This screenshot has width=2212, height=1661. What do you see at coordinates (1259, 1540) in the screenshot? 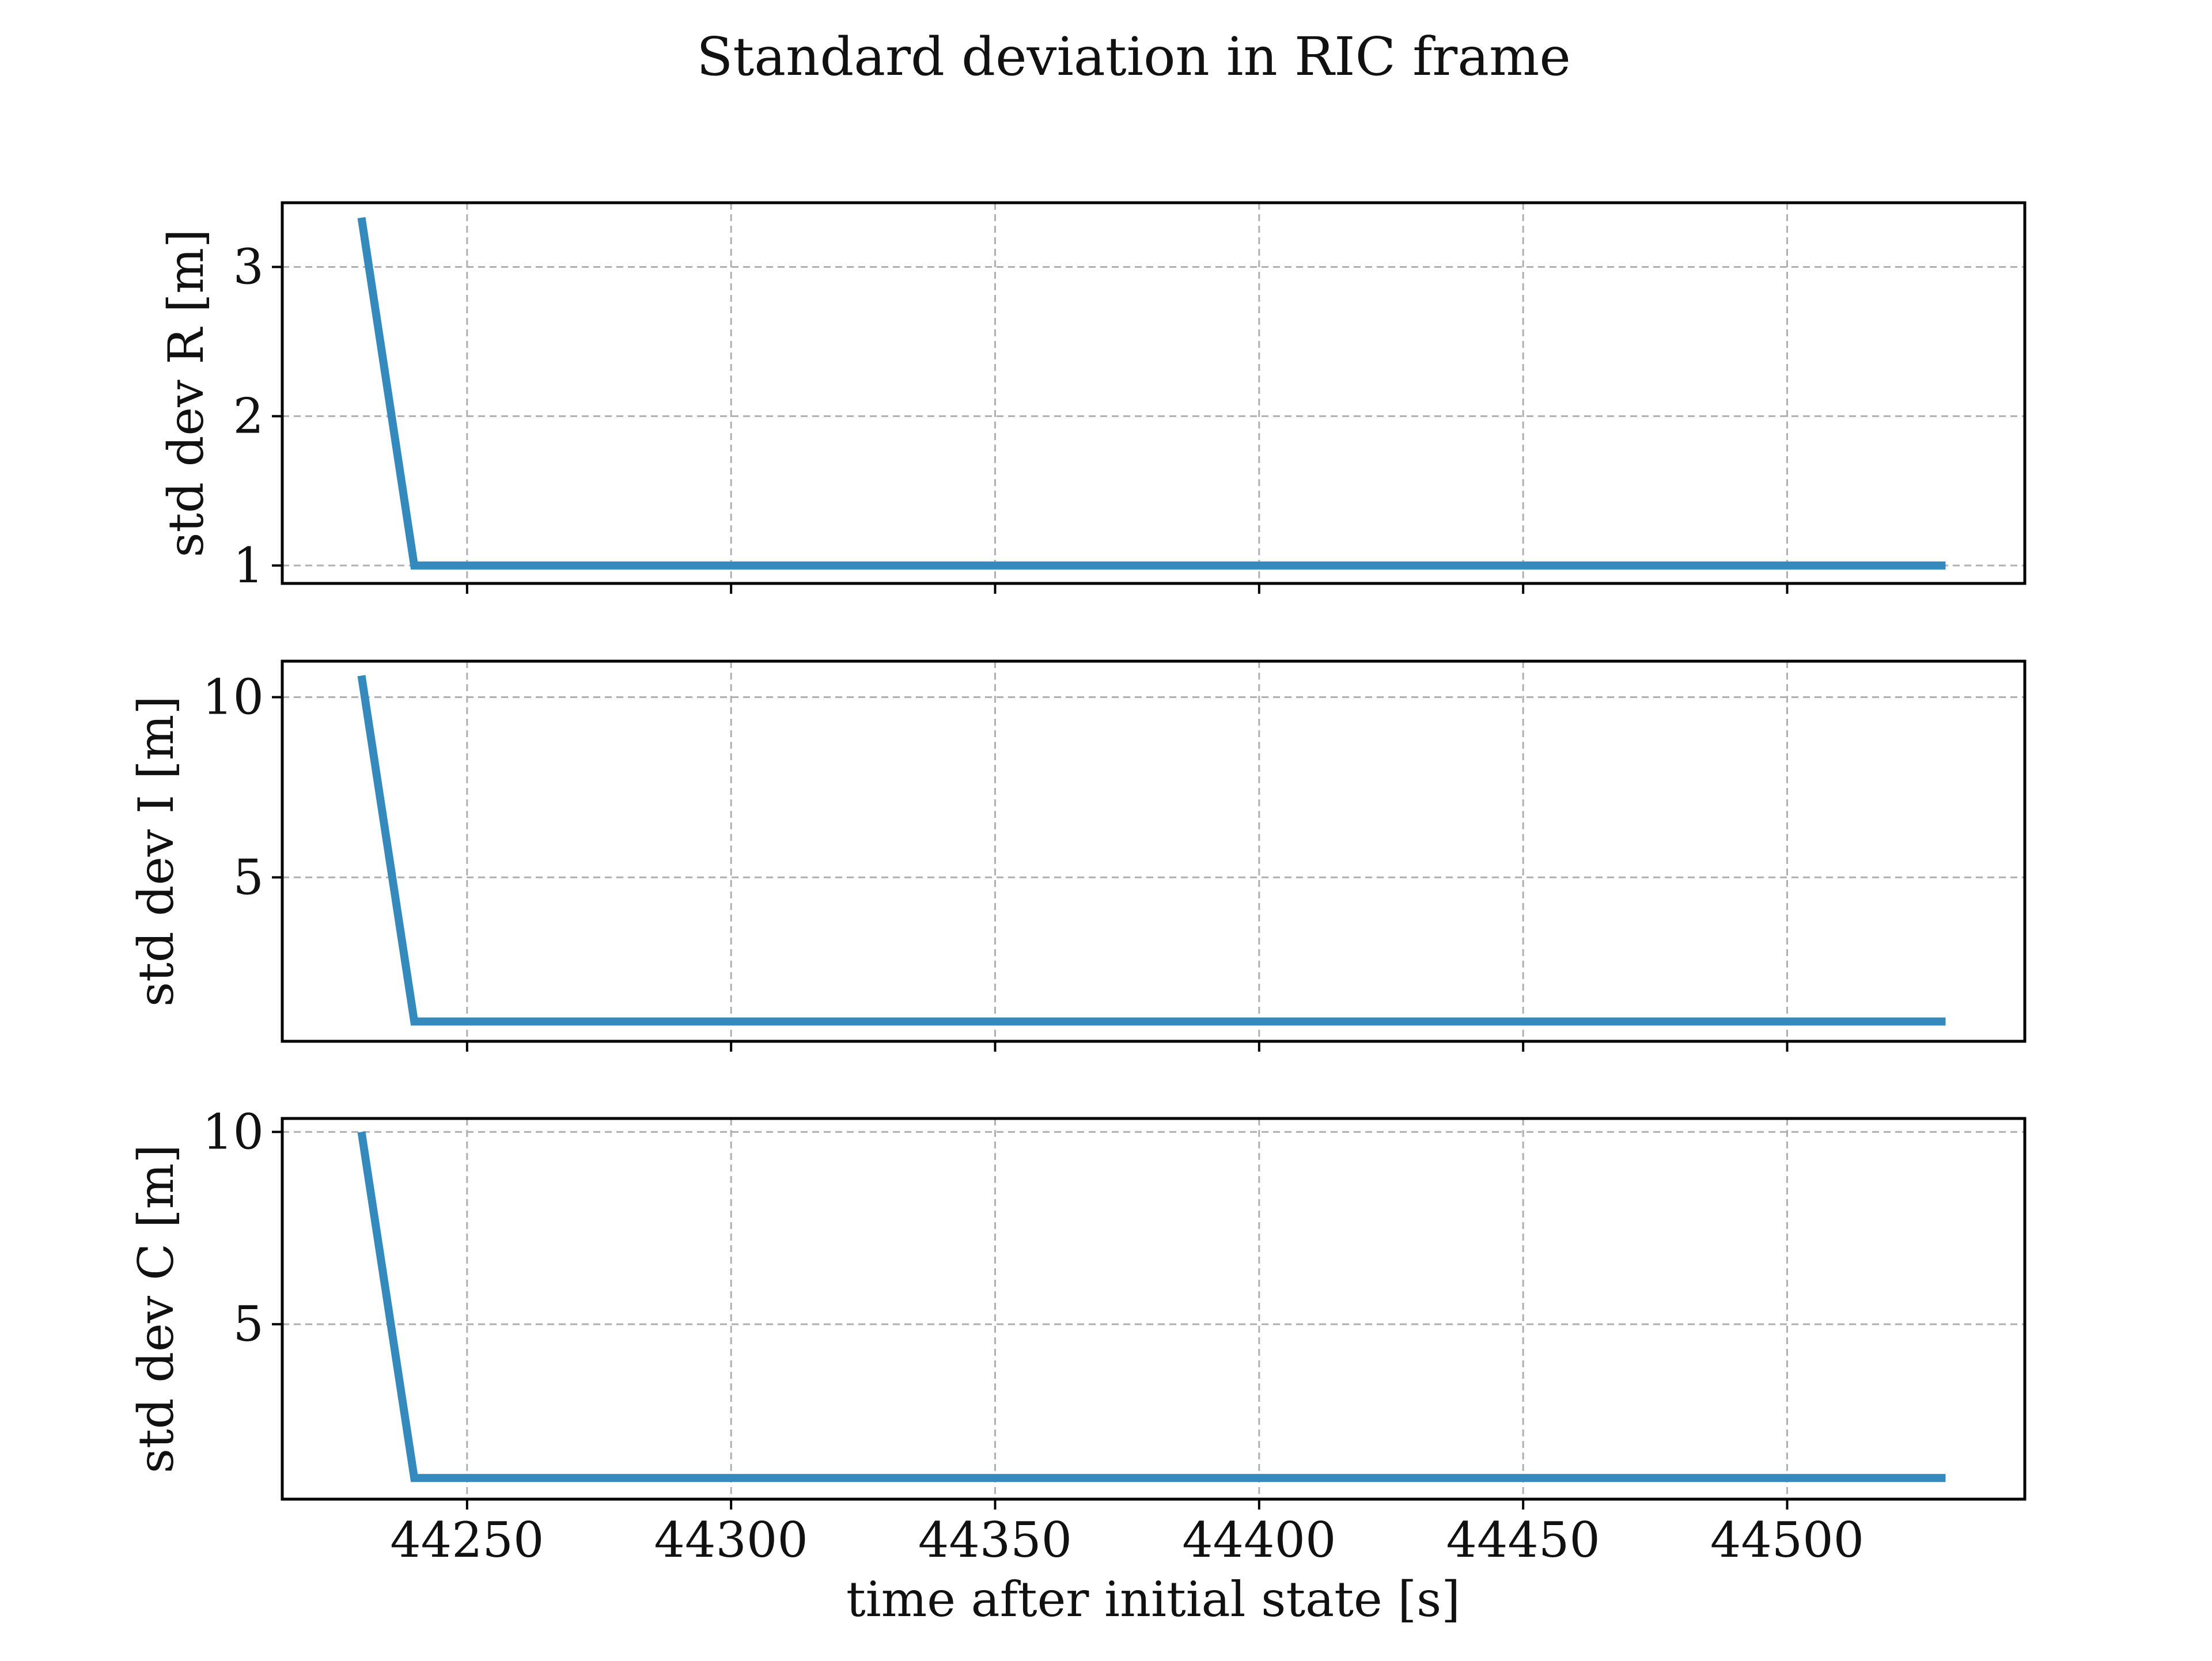
I see `x-tick-label: 44400` at bounding box center [1259, 1540].